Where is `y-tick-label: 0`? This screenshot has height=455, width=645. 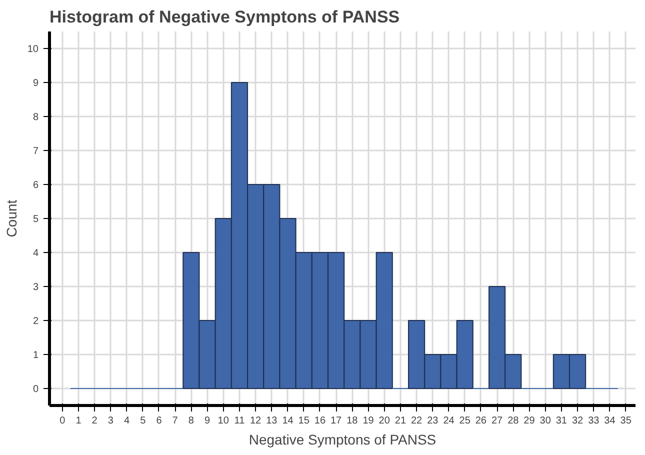 y-tick-label: 0 is located at coordinates (35, 389).